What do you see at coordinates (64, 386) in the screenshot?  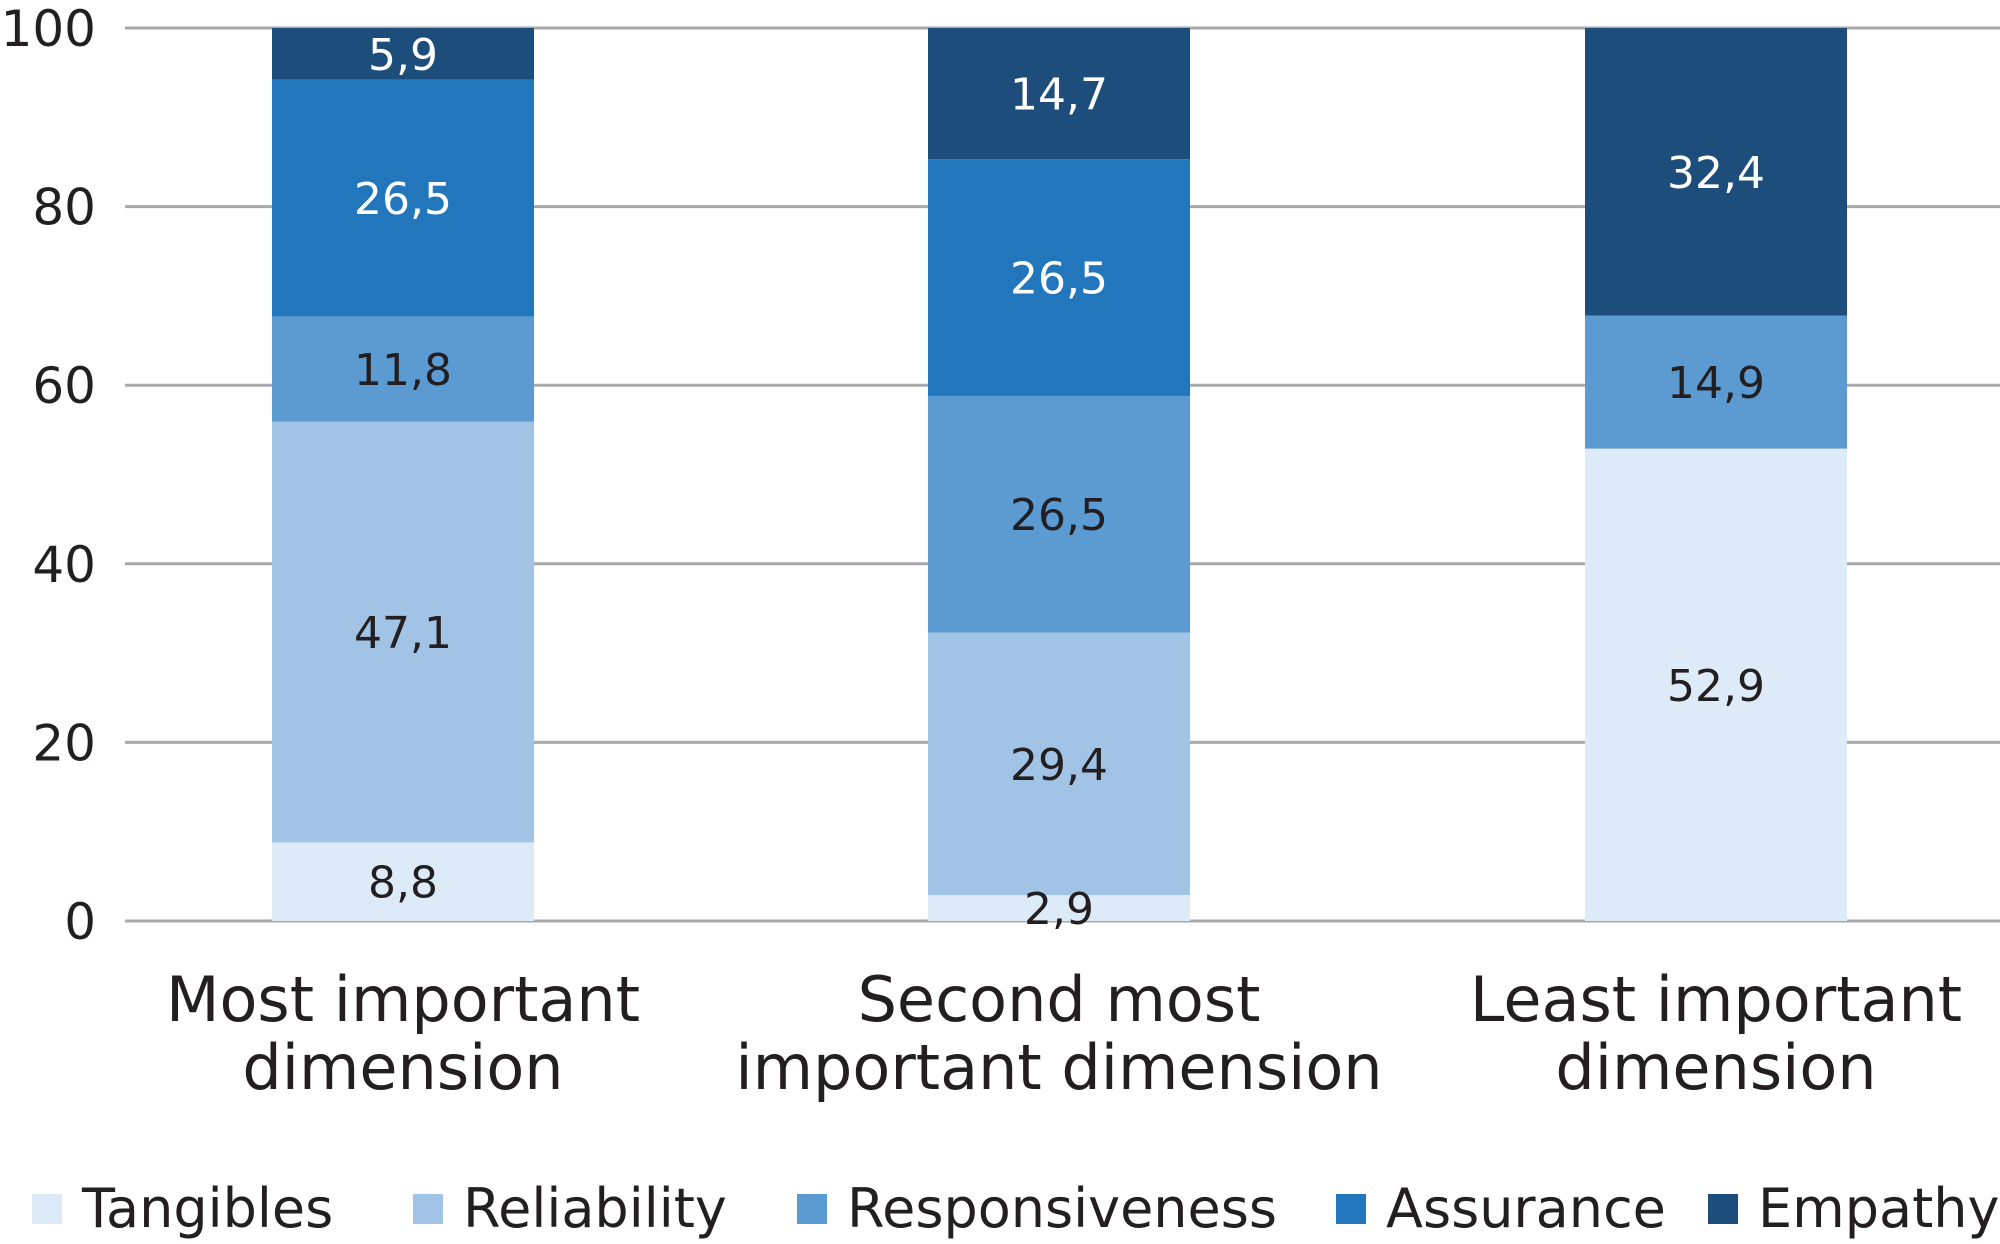 I see `y-tick-label: 60` at bounding box center [64, 386].